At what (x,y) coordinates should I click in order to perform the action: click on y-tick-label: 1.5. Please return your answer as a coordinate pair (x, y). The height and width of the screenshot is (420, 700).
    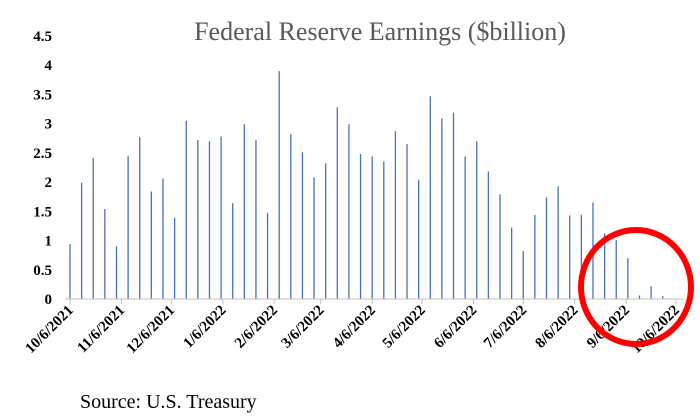
    Looking at the image, I should click on (42, 212).